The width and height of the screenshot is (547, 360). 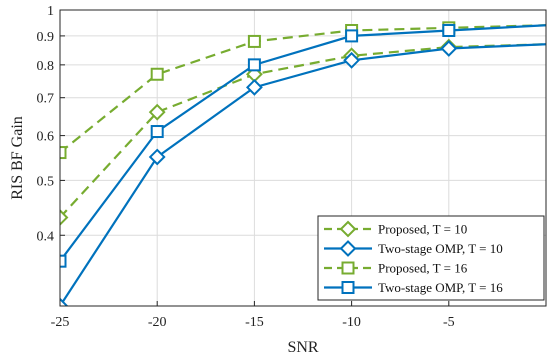 I want to click on x-tick-label: -25, so click(x=60, y=322).